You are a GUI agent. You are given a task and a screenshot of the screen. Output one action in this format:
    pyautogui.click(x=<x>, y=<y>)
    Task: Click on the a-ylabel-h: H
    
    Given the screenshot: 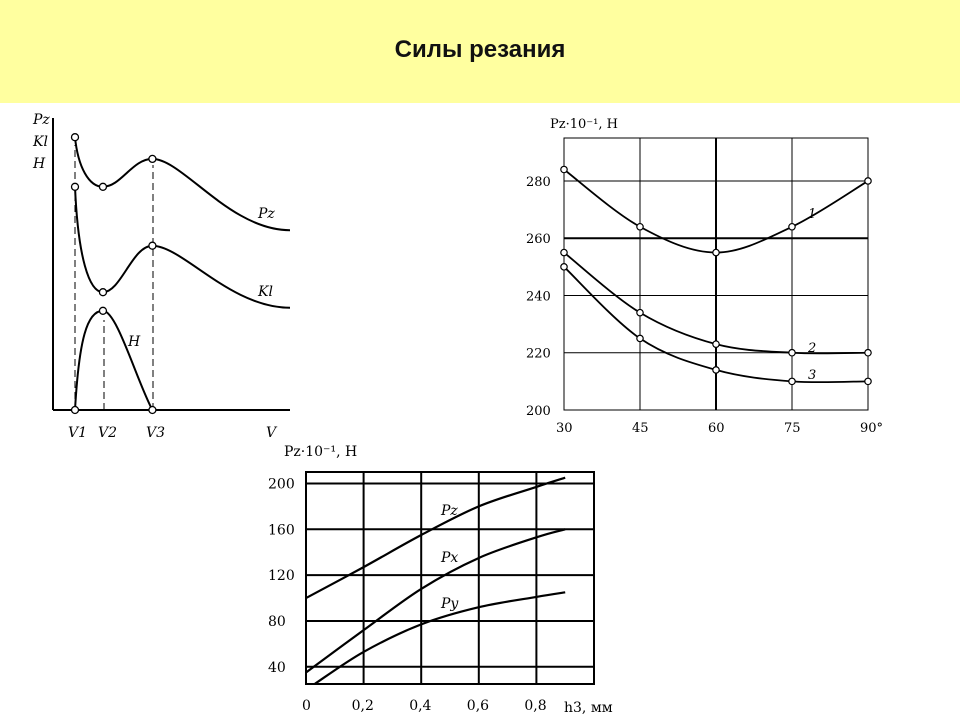 What is the action you would take?
    pyautogui.click(x=39, y=164)
    